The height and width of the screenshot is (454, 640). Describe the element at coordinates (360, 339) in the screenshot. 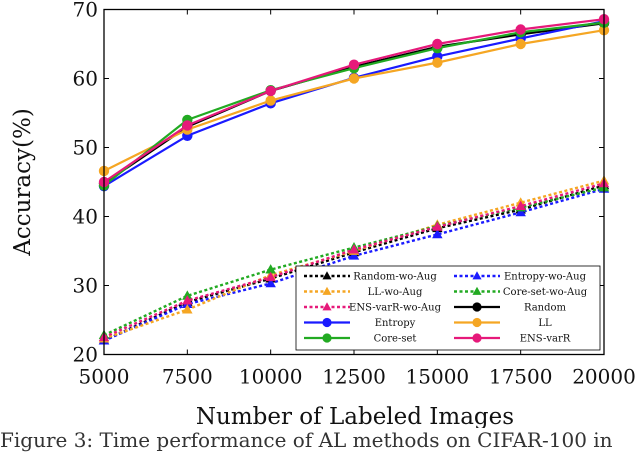

I see `legend-item-core-set: Core-set` at that location.